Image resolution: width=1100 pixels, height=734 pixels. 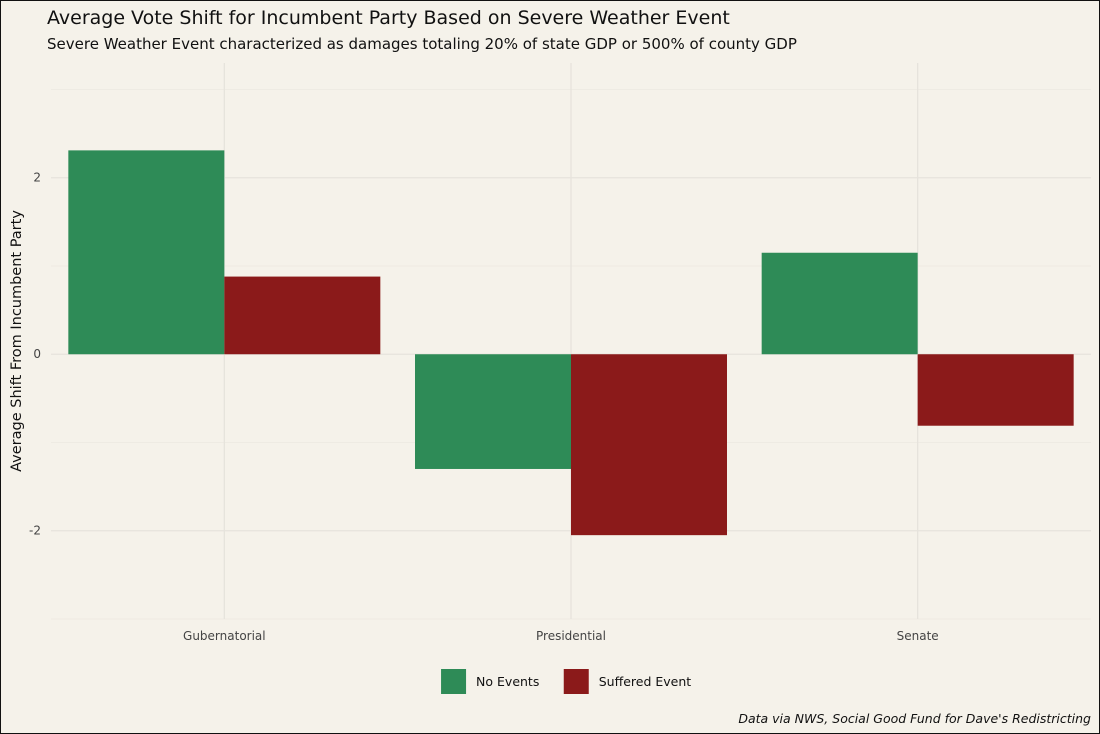 I want to click on x-tick-label: Senate, so click(x=918, y=636).